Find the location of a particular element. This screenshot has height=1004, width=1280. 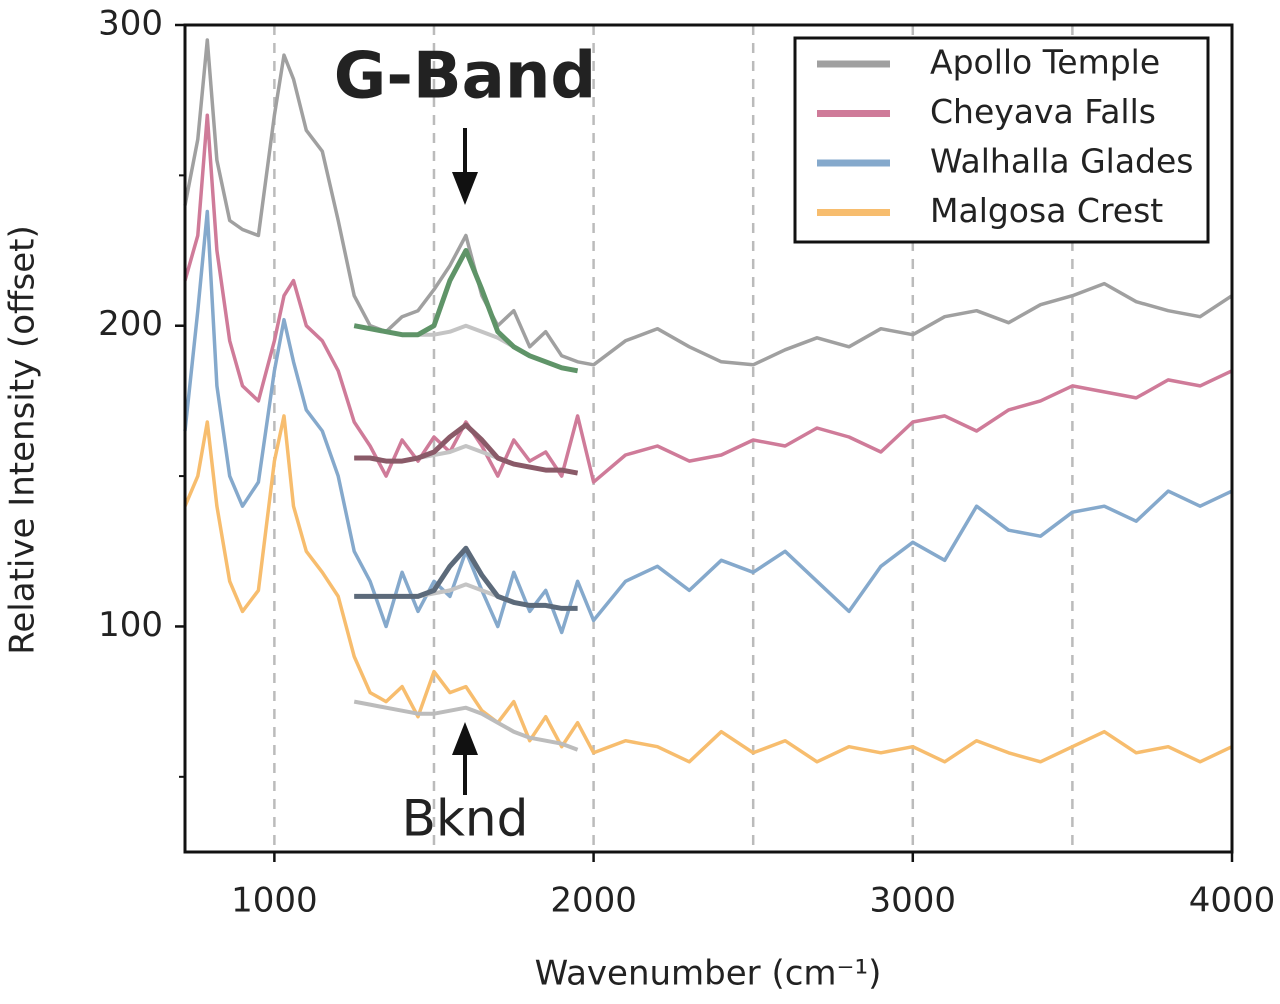

x-tick-label: 1000 is located at coordinates (274, 901).